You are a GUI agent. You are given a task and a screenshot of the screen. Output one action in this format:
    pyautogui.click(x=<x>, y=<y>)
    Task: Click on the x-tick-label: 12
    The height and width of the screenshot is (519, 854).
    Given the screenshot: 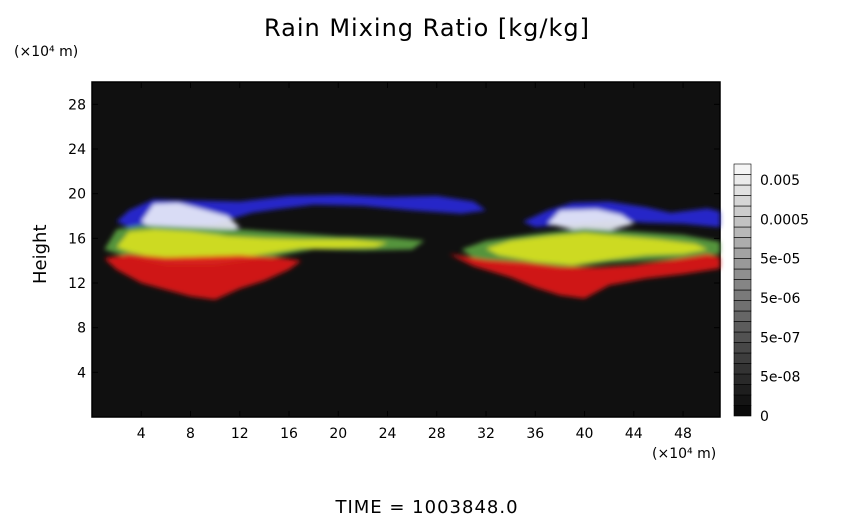 What is the action you would take?
    pyautogui.click(x=240, y=434)
    